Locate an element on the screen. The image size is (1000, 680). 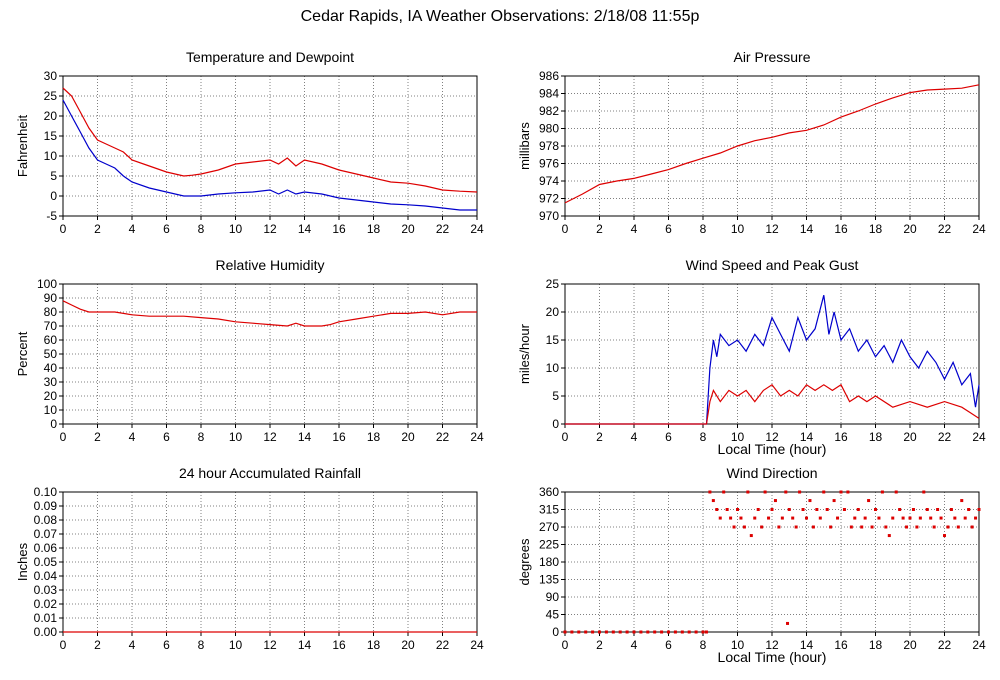
pressure-ylabel: millibars is located at coordinates (524, 146).